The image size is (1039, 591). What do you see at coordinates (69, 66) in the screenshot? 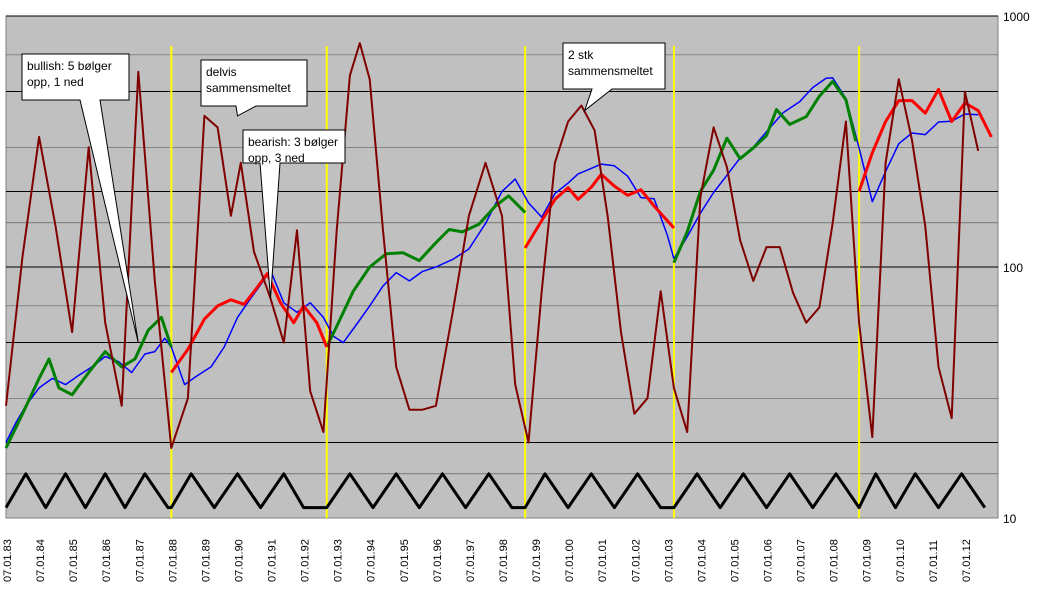
I see `callout-text: bullish: 5 bølger` at bounding box center [69, 66].